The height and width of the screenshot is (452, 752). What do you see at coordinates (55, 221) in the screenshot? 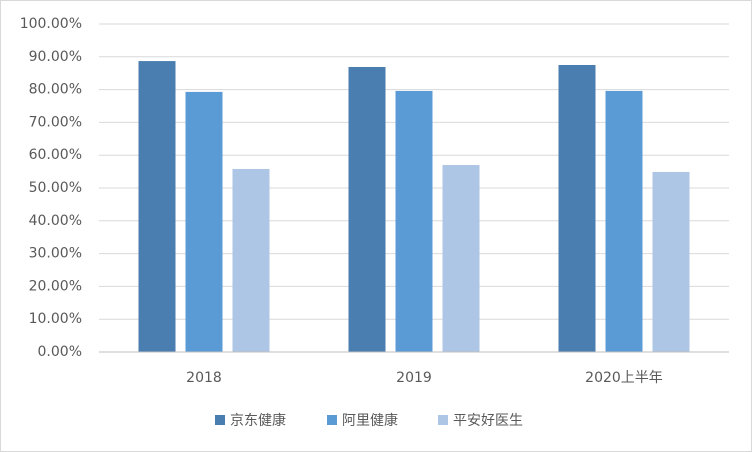
I see `y-tick-label: 40.00%` at bounding box center [55, 221].